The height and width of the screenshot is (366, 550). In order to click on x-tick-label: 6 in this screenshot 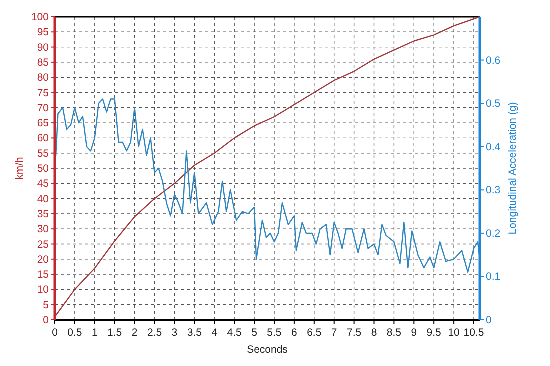, I will do `click(295, 333)`.